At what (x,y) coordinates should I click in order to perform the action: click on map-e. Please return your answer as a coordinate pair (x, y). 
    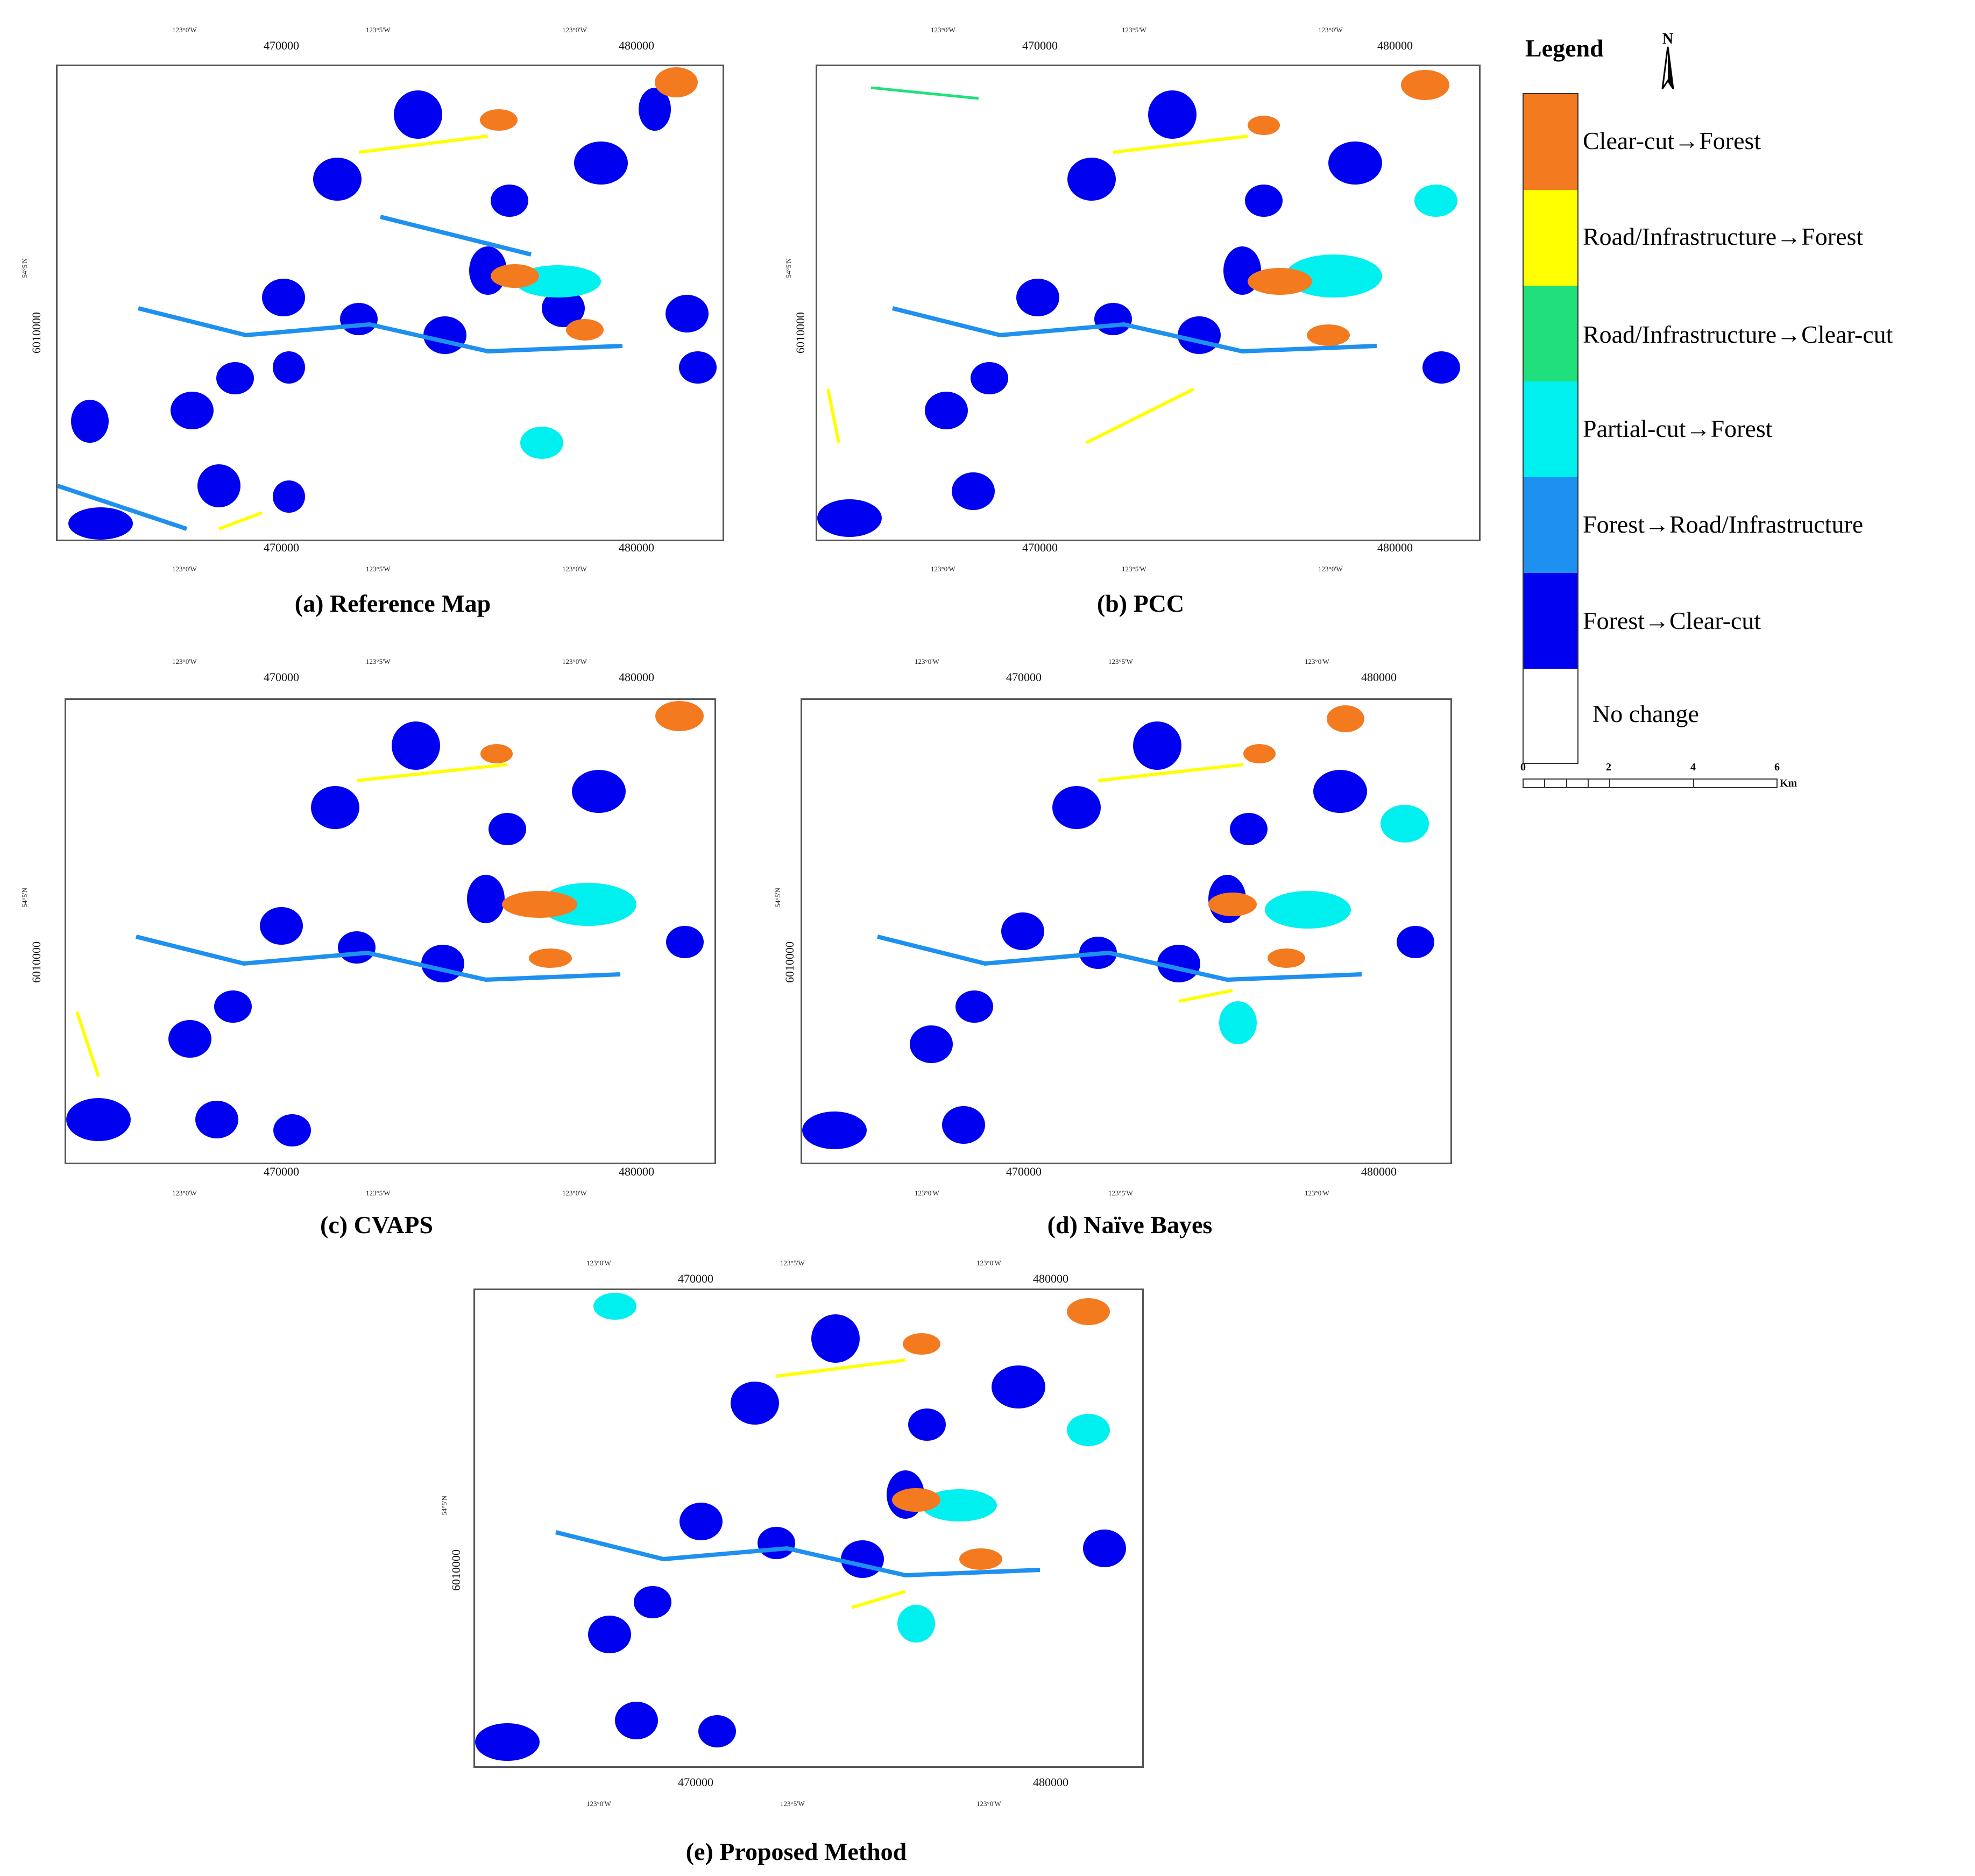
    Looking at the image, I should click on (808, 1528).